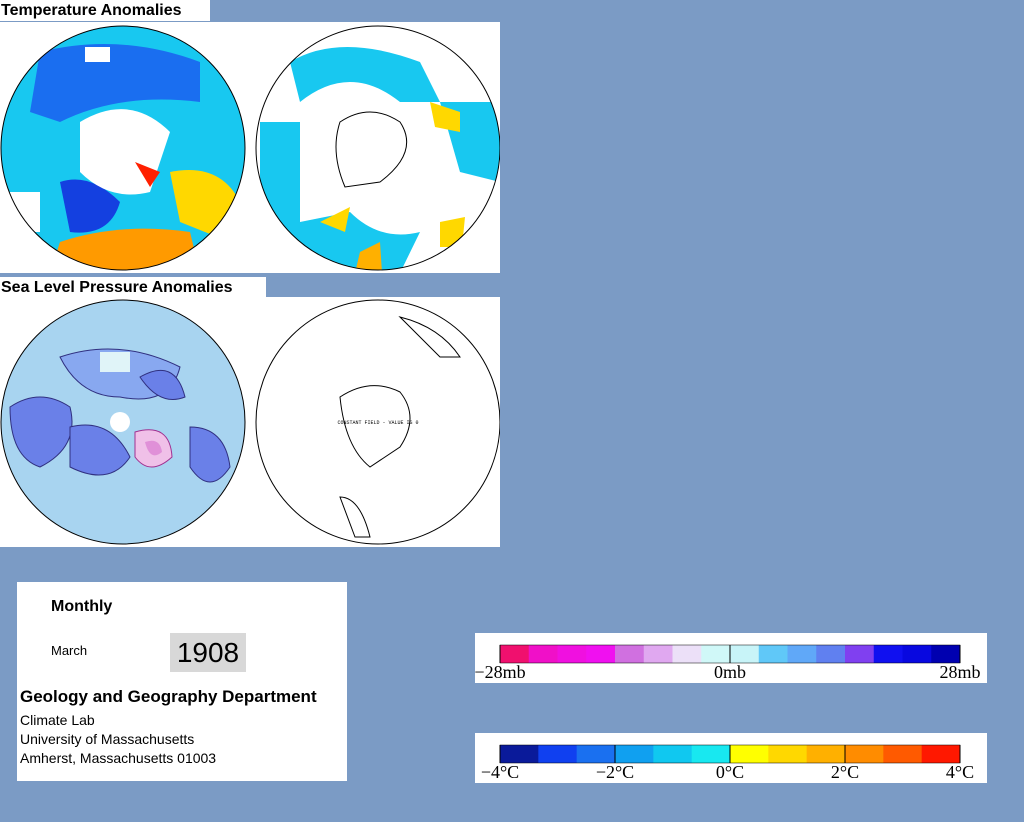 The width and height of the screenshot is (1024, 822). I want to click on department: Geology and Geography Department, so click(168, 696).